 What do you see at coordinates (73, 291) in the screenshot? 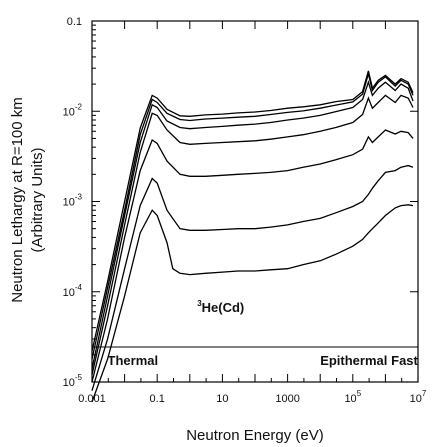
I see `y-tick-label: 10⁻⁴` at bounding box center [73, 291].